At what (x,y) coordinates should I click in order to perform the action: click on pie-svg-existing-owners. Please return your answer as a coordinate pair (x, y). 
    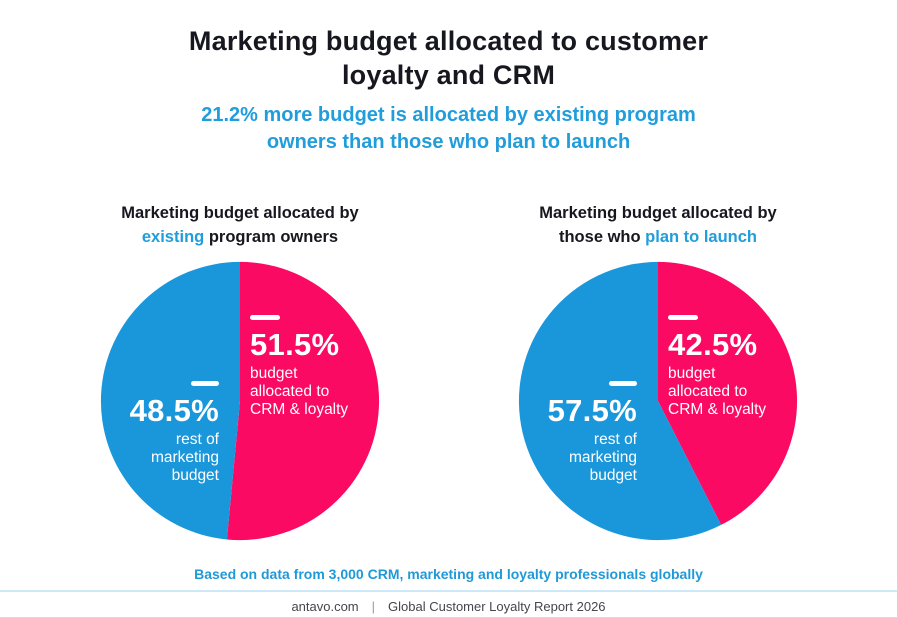
    Looking at the image, I should click on (240, 401).